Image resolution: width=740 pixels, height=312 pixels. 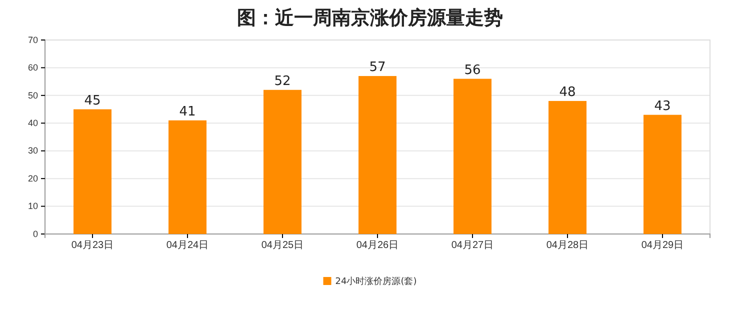 I want to click on y-tick-label: 20, so click(x=33, y=178).